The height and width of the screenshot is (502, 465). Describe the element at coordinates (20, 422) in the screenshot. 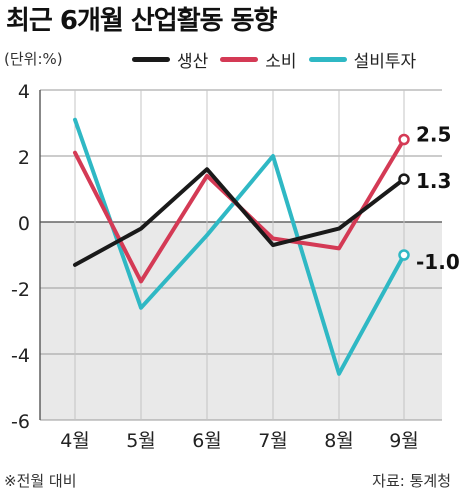

I see `y-tick-label: -6` at that location.